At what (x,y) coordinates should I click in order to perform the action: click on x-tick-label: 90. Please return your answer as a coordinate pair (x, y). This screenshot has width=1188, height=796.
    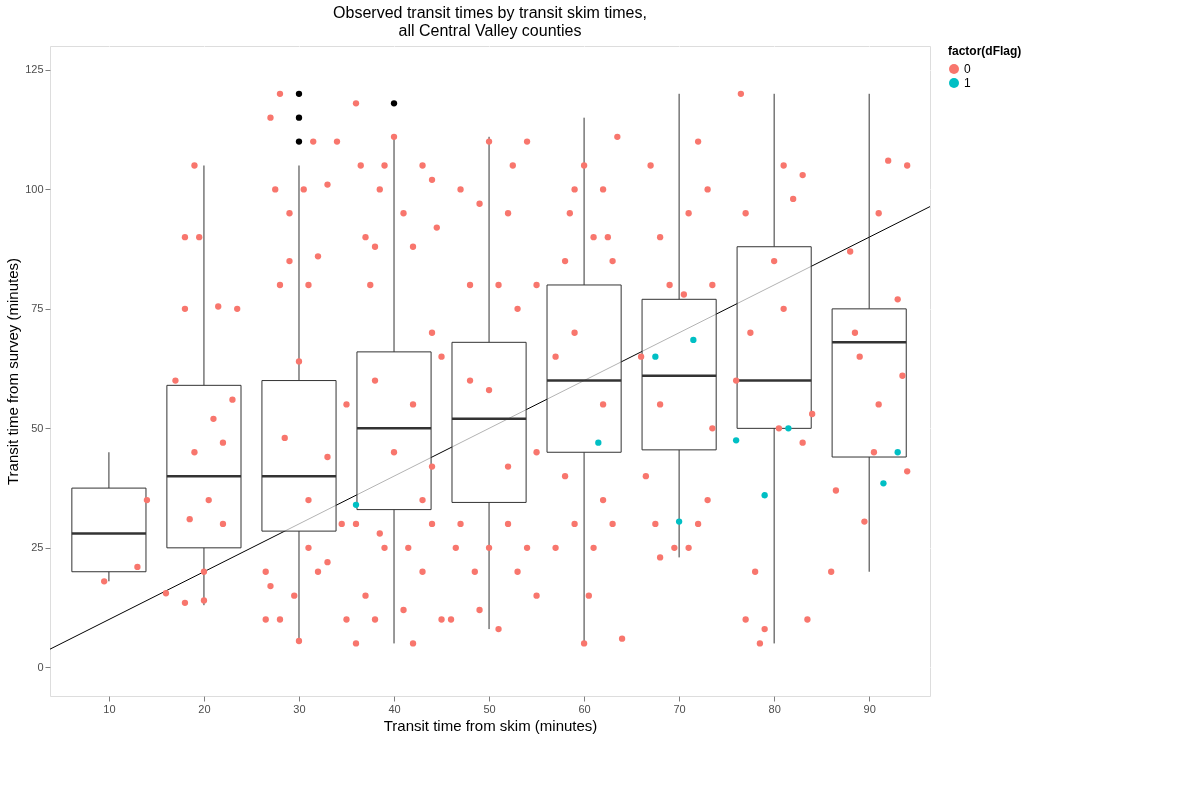
    Looking at the image, I should click on (869, 708).